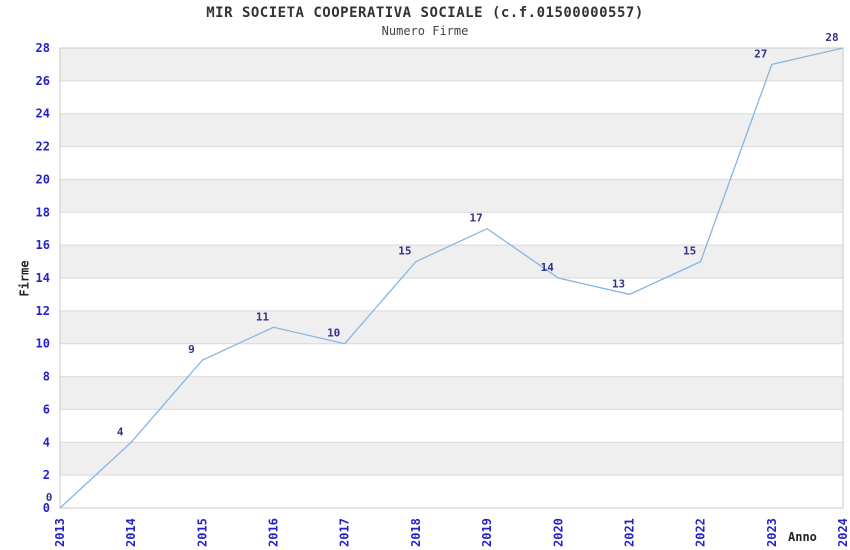 The height and width of the screenshot is (550, 850). I want to click on y-tick-label: 6, so click(46, 409).